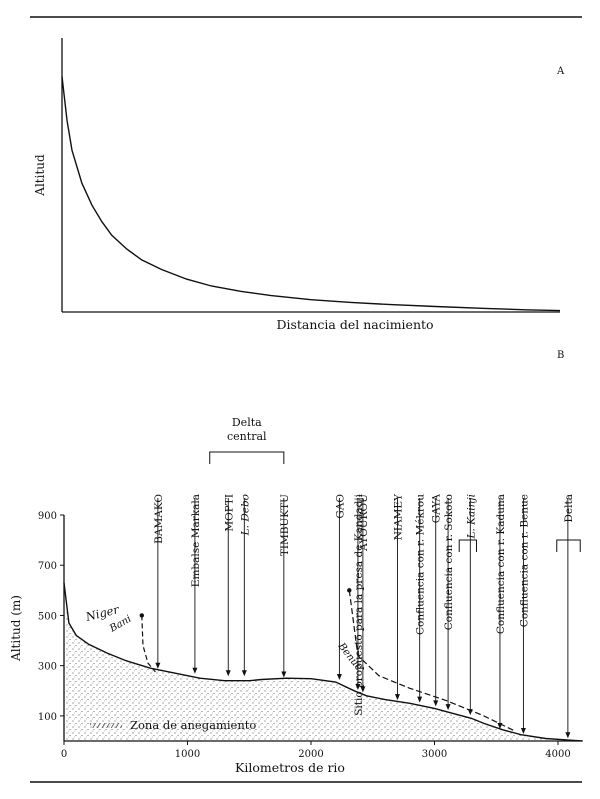 The width and height of the screenshot is (600, 799). What do you see at coordinates (47, 616) in the screenshot?
I see `y-tick-label: 500` at bounding box center [47, 616].